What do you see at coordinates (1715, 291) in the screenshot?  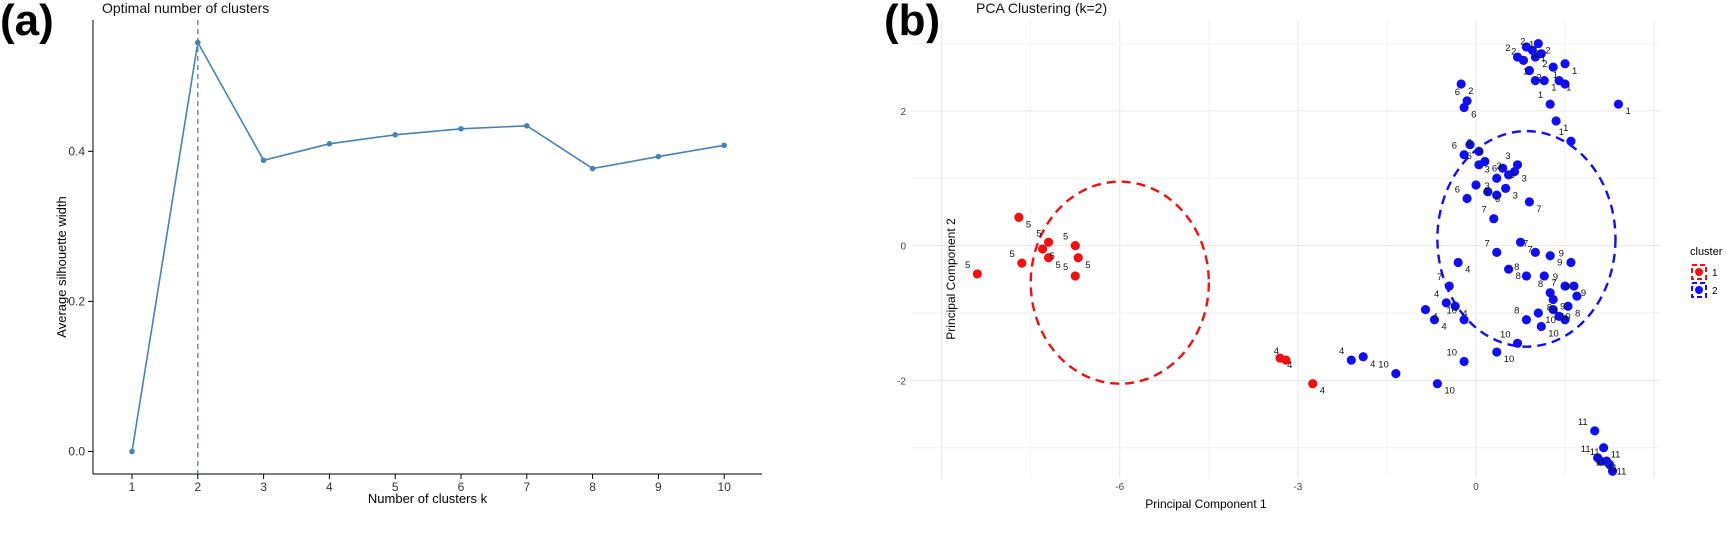 I see `legend-label-2: 2` at bounding box center [1715, 291].